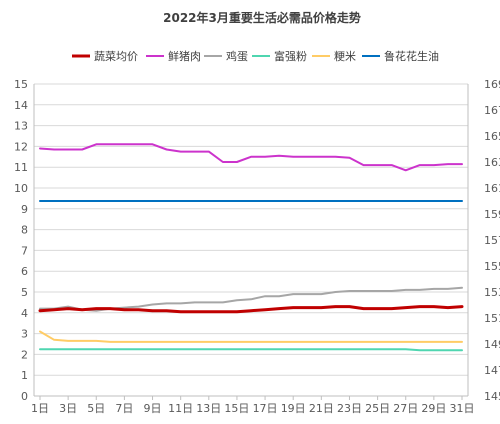 The image size is (500, 424). I want to click on y-left-tick-label: 3, so click(24, 334).